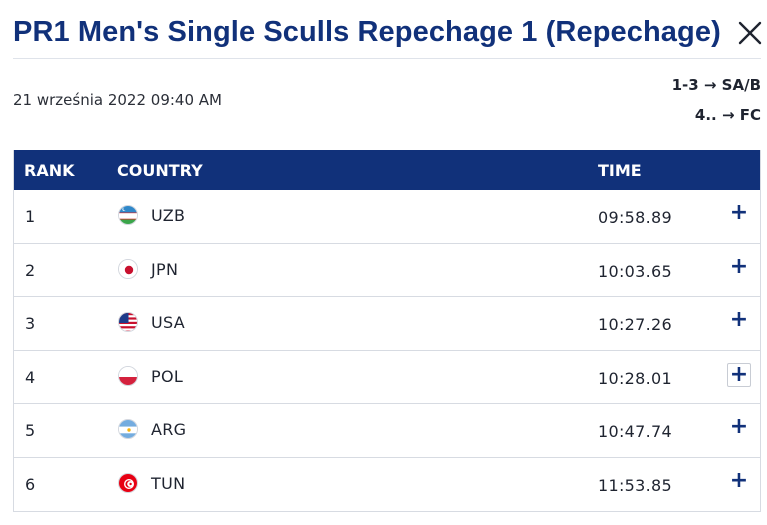  I want to click on column-header-country: COUNTRY, so click(160, 170).